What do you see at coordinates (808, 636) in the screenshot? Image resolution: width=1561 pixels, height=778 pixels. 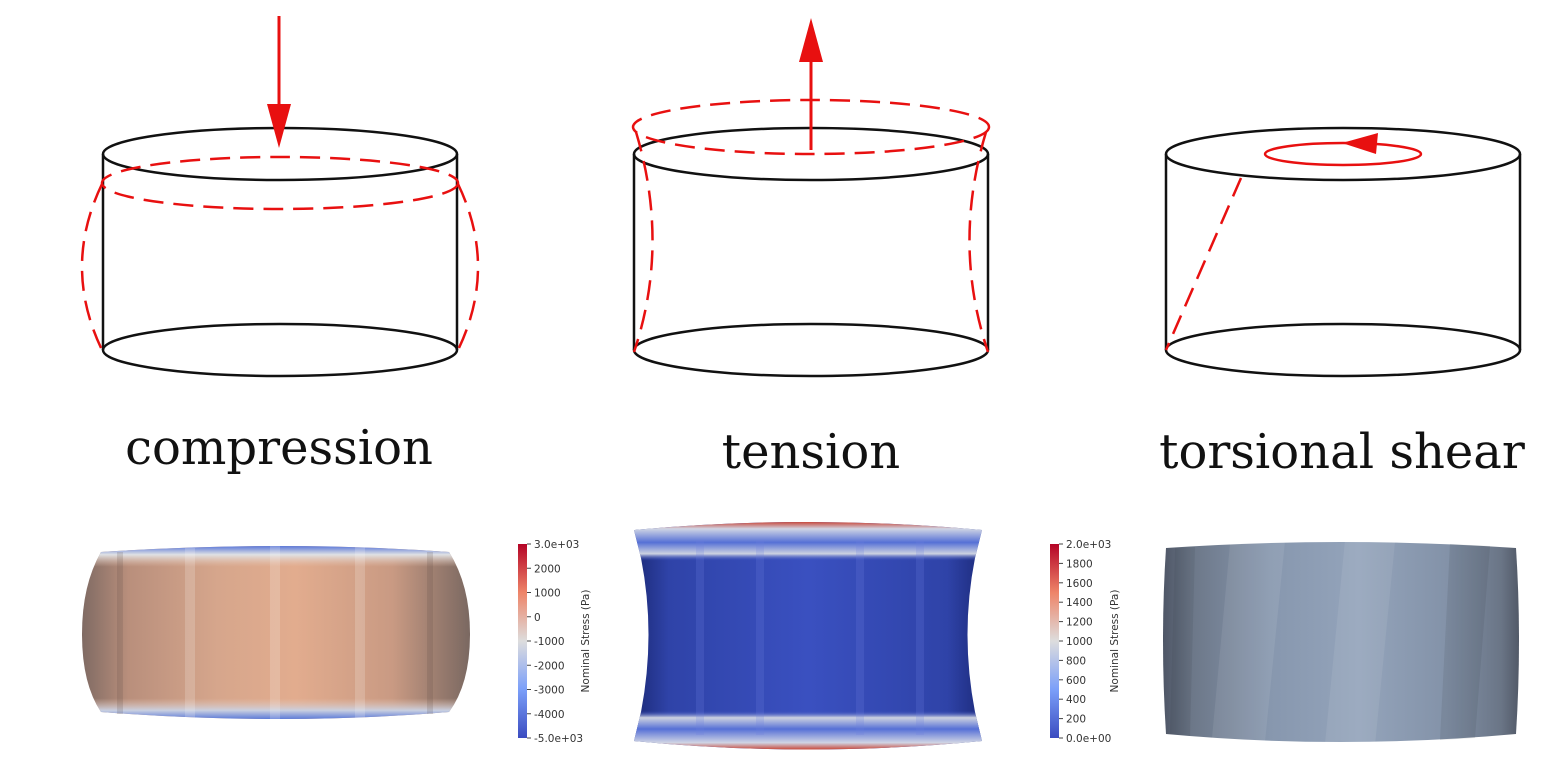 I see `tension-simulation` at bounding box center [808, 636].